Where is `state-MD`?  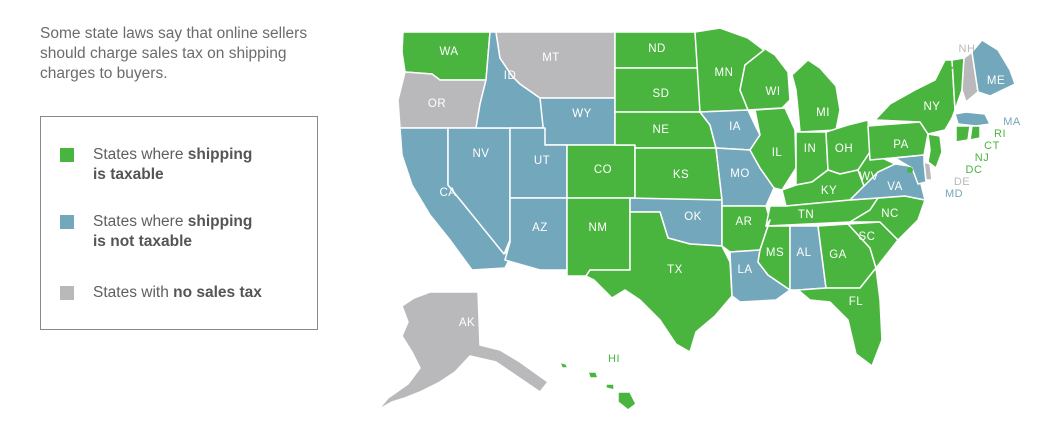 state-MD is located at coordinates (910, 169).